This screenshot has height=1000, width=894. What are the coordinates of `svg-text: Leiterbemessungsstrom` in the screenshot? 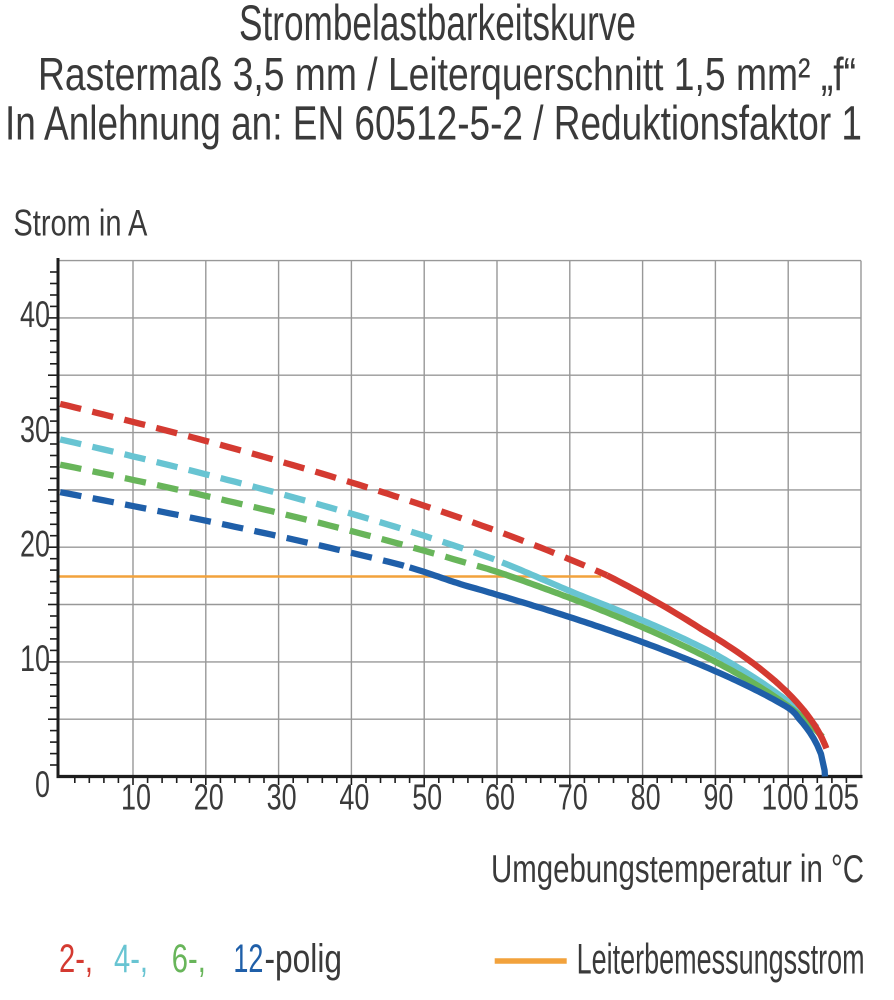 It's located at (721, 960).